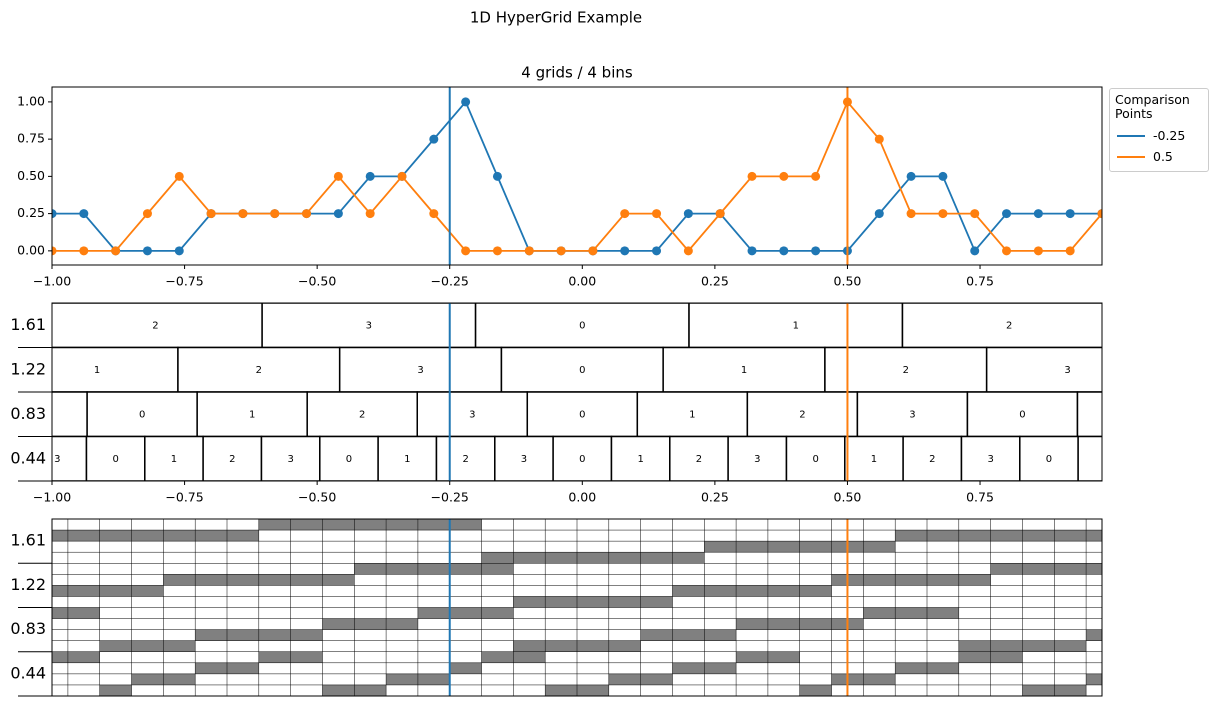 Image resolution: width=1218 pixels, height=711 pixels. Describe the element at coordinates (317, 281) in the screenshot. I see `x-tick-label: −0.50` at that location.